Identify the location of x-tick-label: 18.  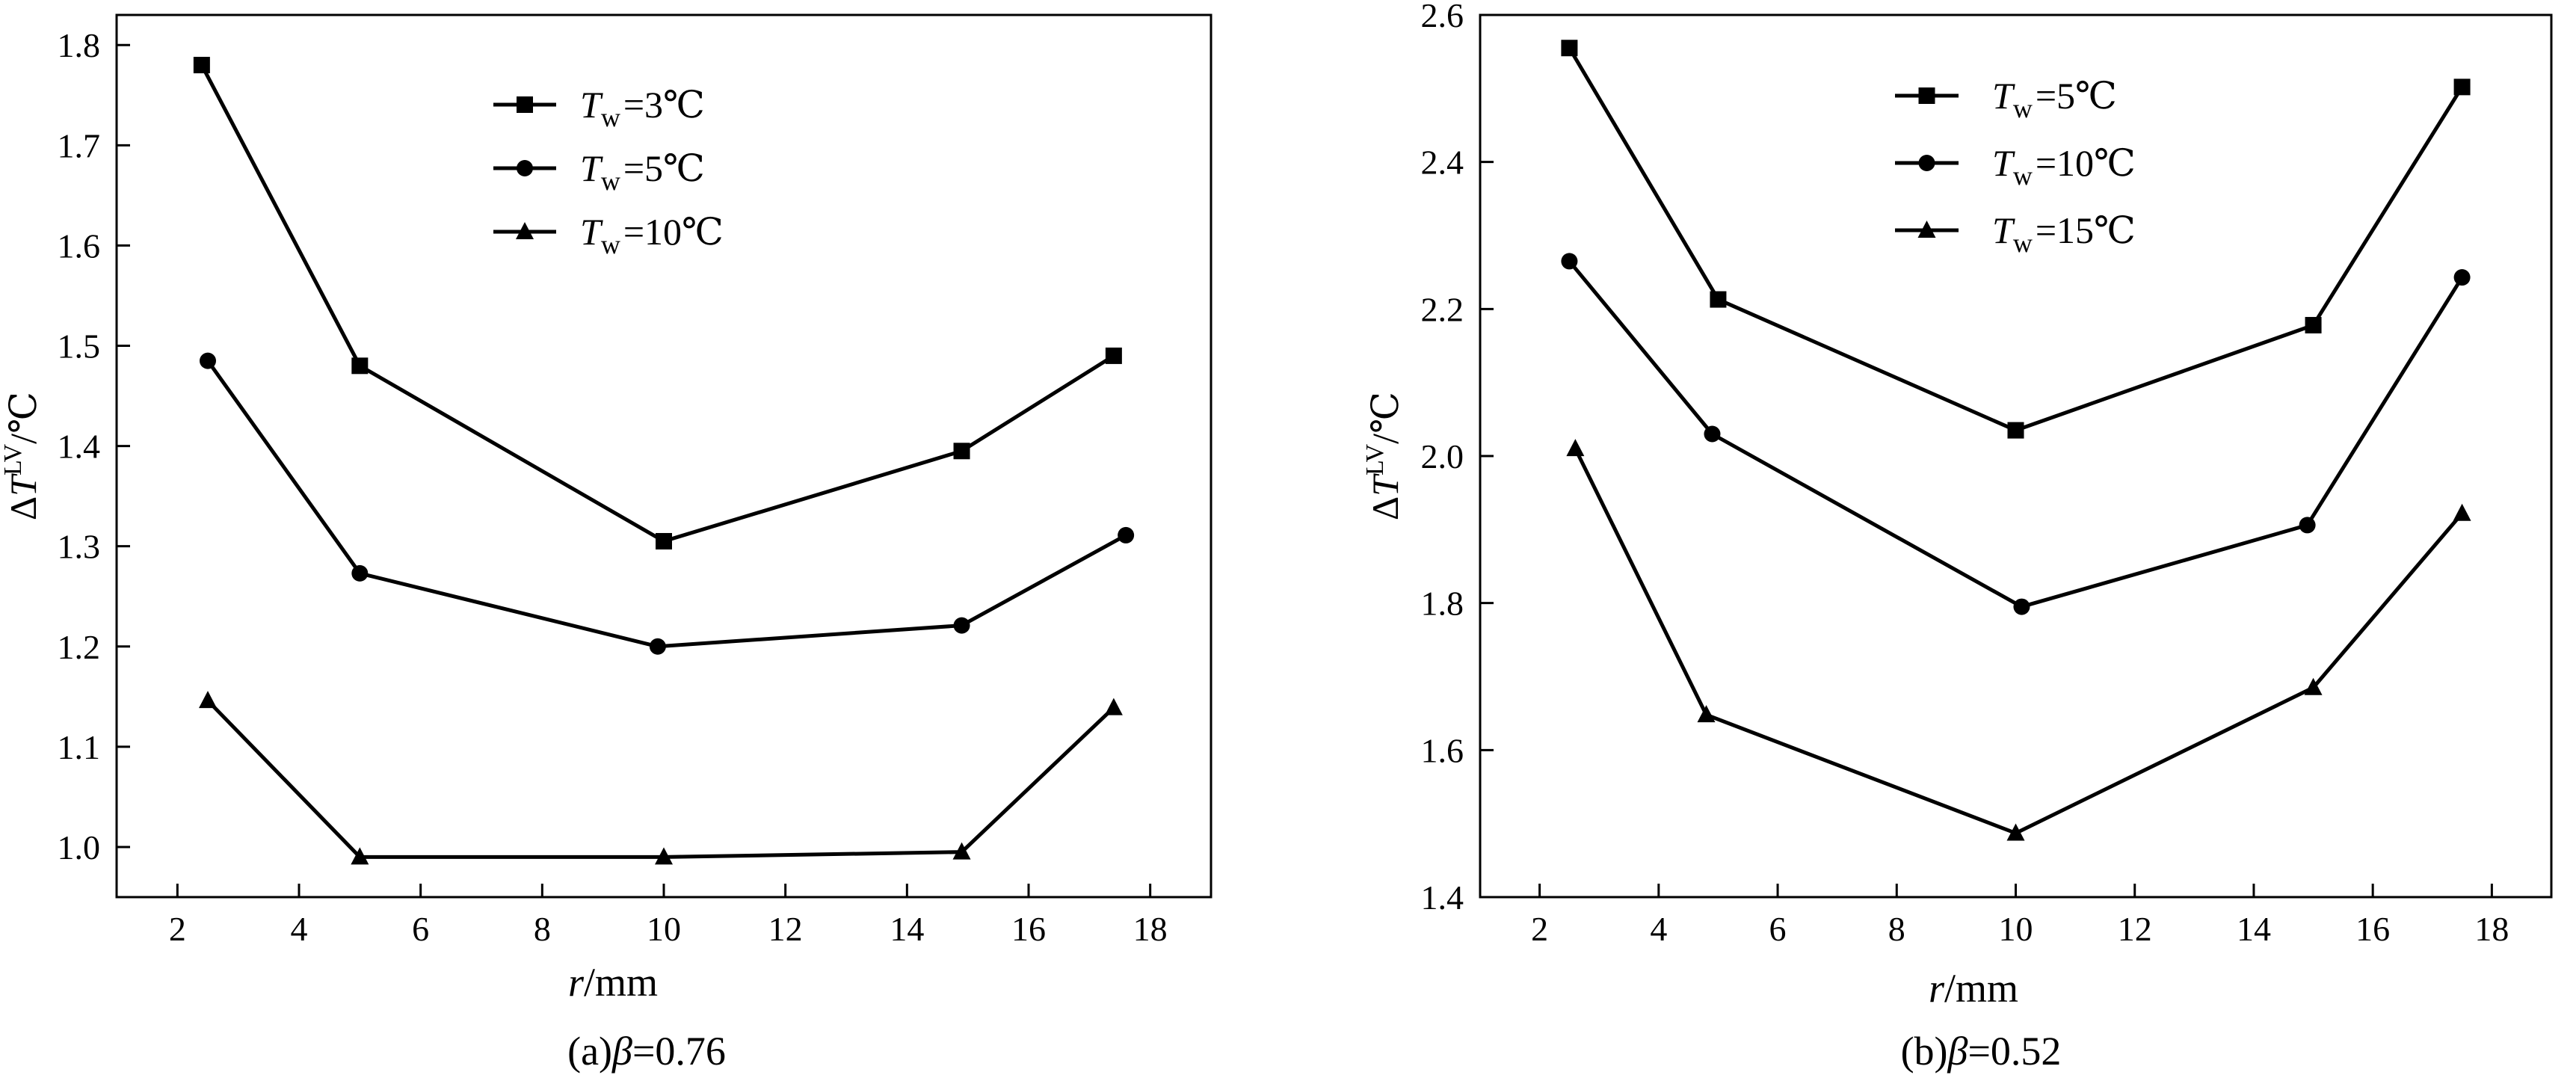
(1150, 929).